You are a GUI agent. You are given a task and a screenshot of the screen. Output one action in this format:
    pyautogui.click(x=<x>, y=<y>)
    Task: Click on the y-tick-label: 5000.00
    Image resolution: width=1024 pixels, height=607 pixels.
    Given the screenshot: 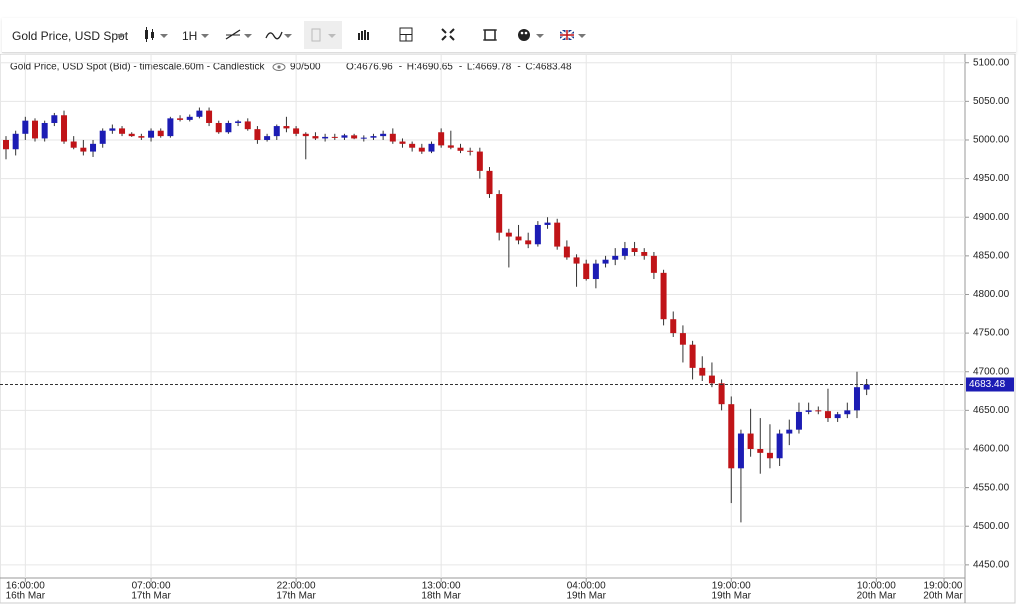 What is the action you would take?
    pyautogui.click(x=991, y=140)
    